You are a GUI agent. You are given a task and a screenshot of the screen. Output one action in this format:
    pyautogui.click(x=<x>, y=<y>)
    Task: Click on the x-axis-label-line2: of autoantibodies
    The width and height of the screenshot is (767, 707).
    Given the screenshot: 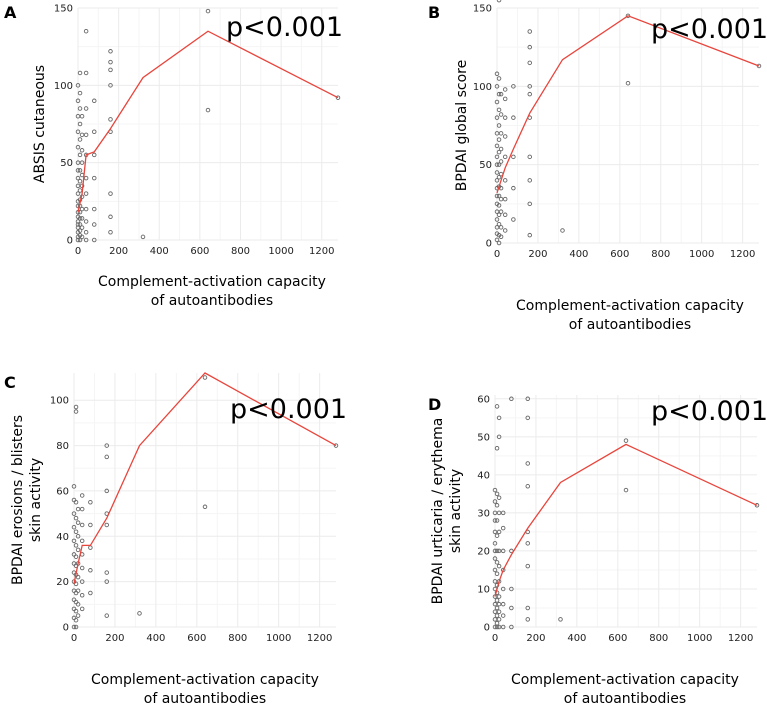 What is the action you would take?
    pyautogui.click(x=625, y=699)
    